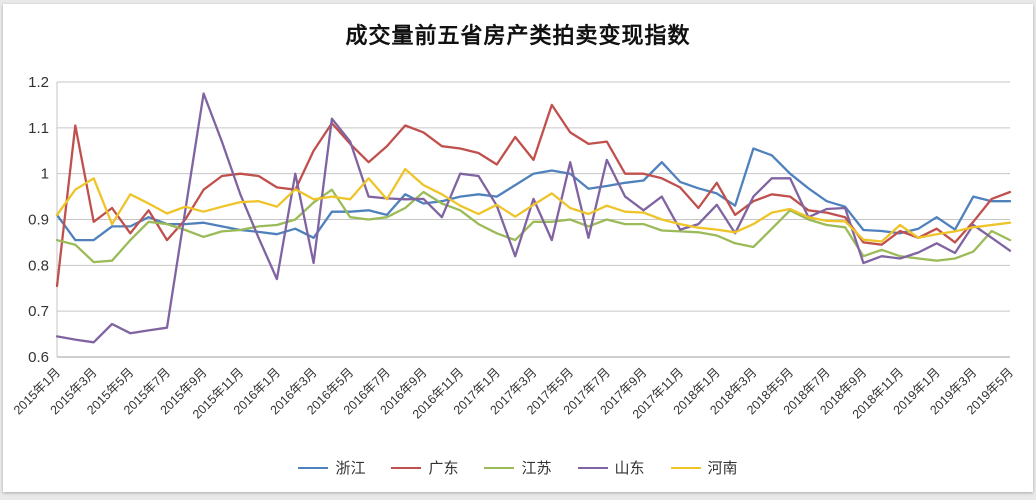  I want to click on y-axis-label-0.9: 0.9, so click(38, 220).